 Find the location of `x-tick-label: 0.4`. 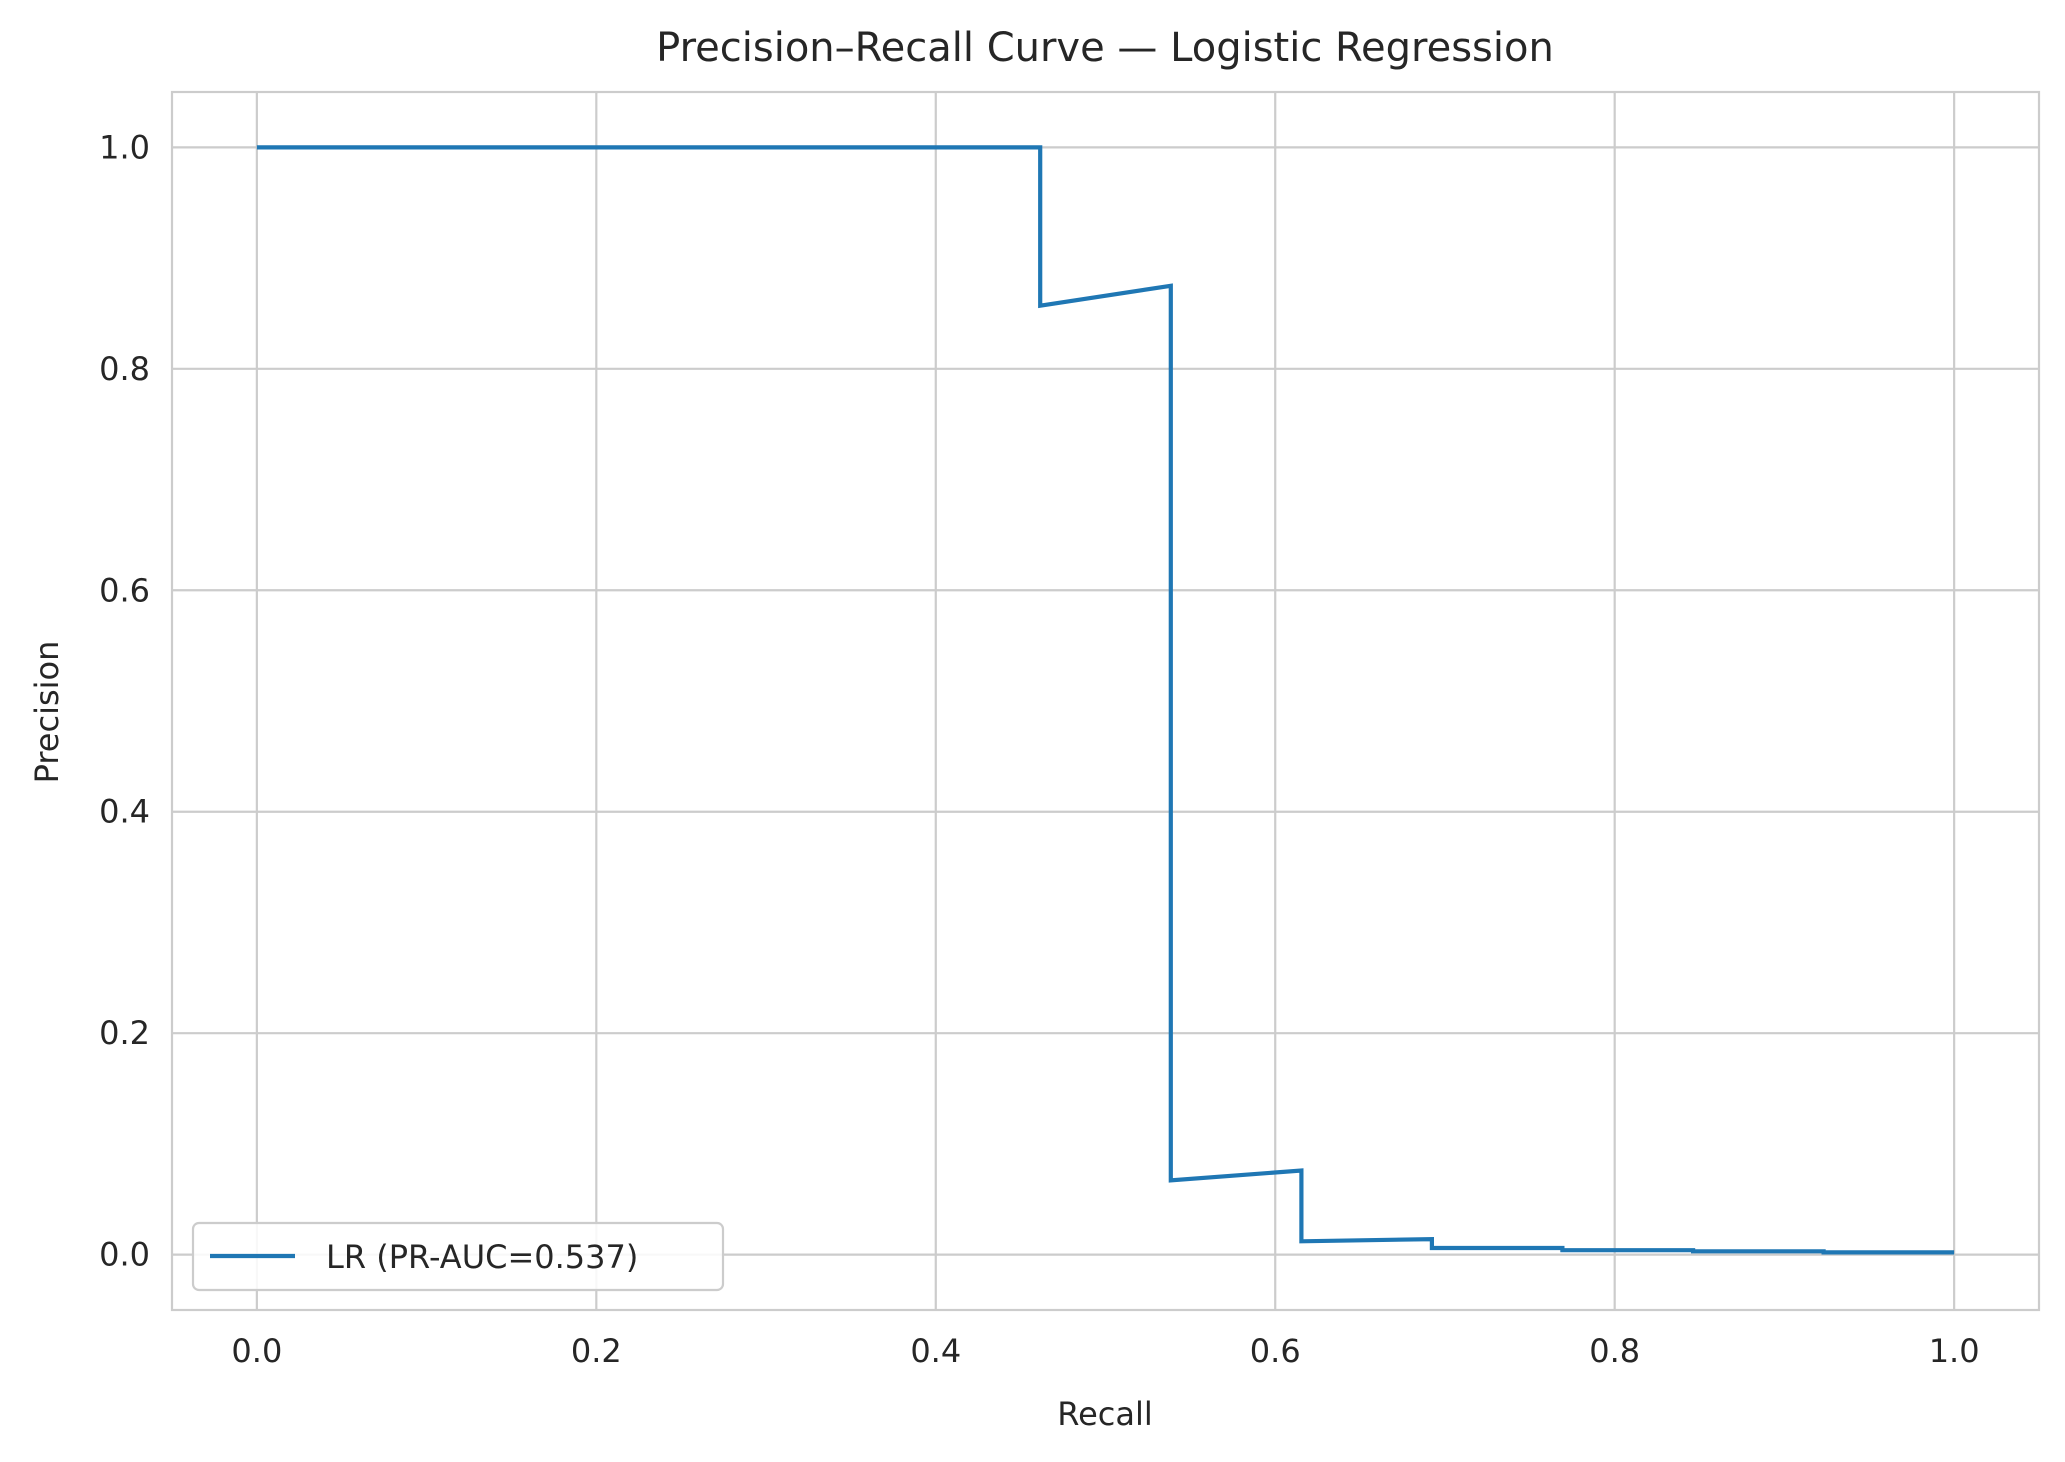

x-tick-label: 0.4 is located at coordinates (935, 1351).